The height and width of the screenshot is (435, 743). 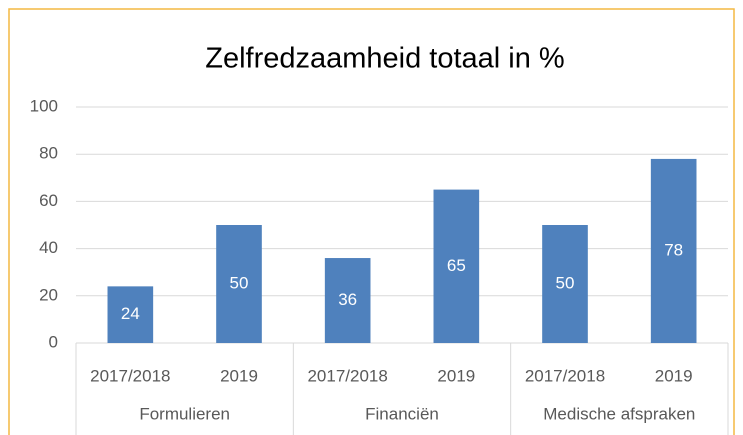 I want to click on data-label: 65, so click(x=456, y=265).